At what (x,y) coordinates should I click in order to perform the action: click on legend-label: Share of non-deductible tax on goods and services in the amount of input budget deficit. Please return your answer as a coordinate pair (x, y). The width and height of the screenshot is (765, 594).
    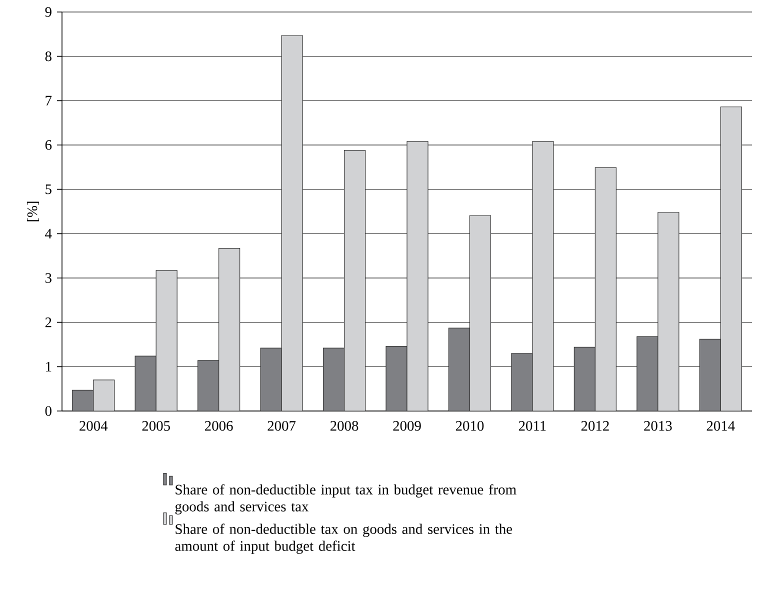
    Looking at the image, I should click on (343, 539).